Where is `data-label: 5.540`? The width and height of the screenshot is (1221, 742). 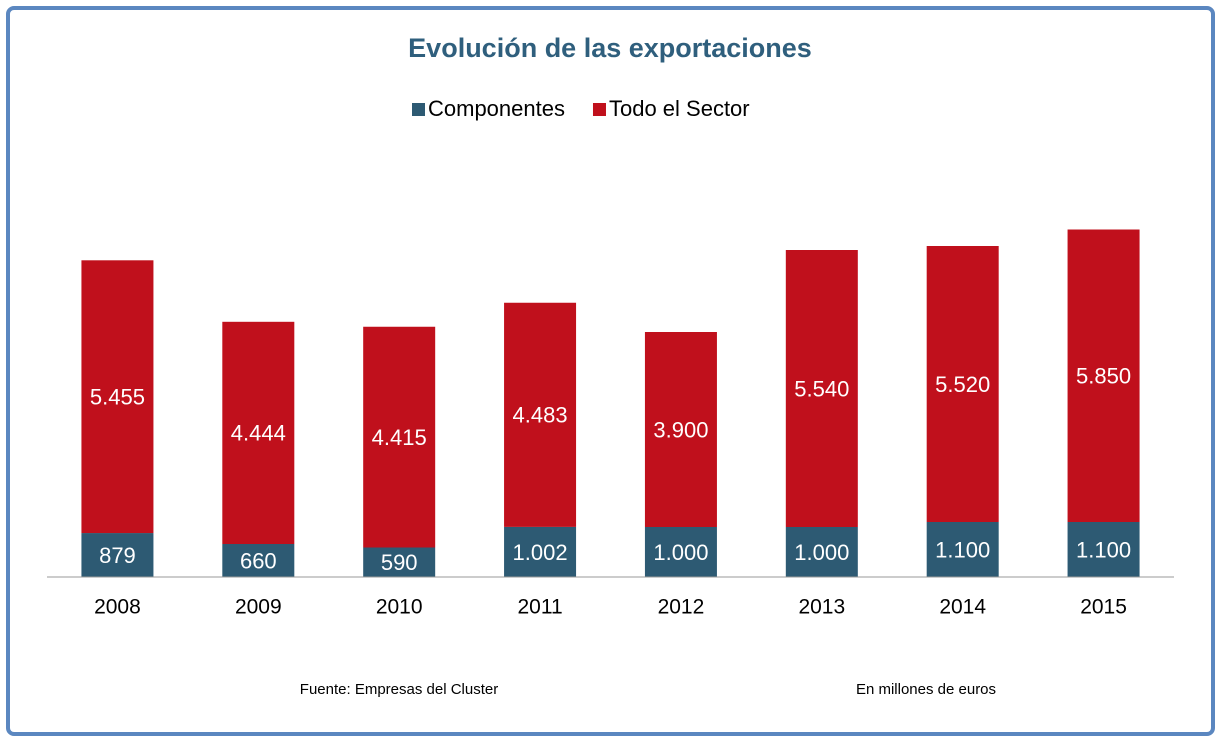
data-label: 5.540 is located at coordinates (821, 388).